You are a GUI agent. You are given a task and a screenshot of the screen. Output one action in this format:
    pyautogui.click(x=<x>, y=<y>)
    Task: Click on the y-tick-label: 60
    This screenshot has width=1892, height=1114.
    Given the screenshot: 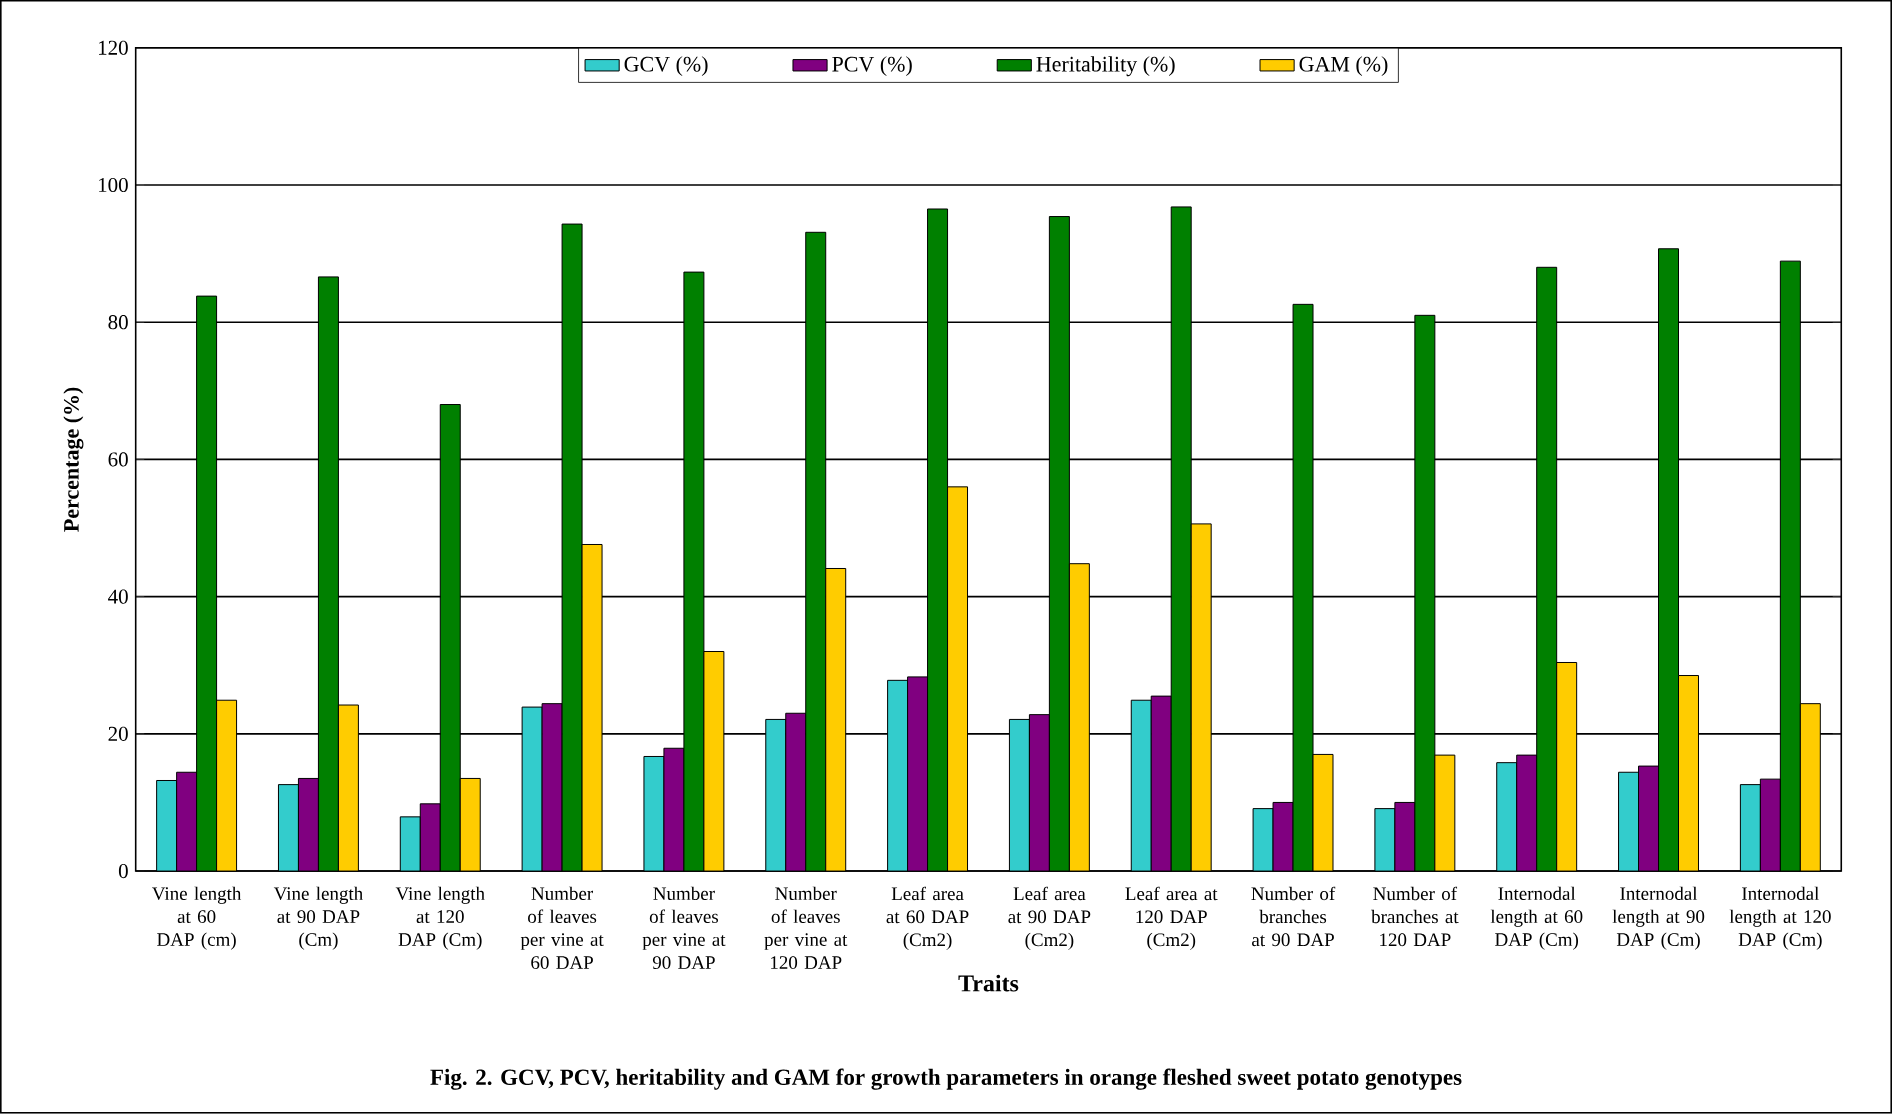 What is the action you would take?
    pyautogui.click(x=118, y=459)
    